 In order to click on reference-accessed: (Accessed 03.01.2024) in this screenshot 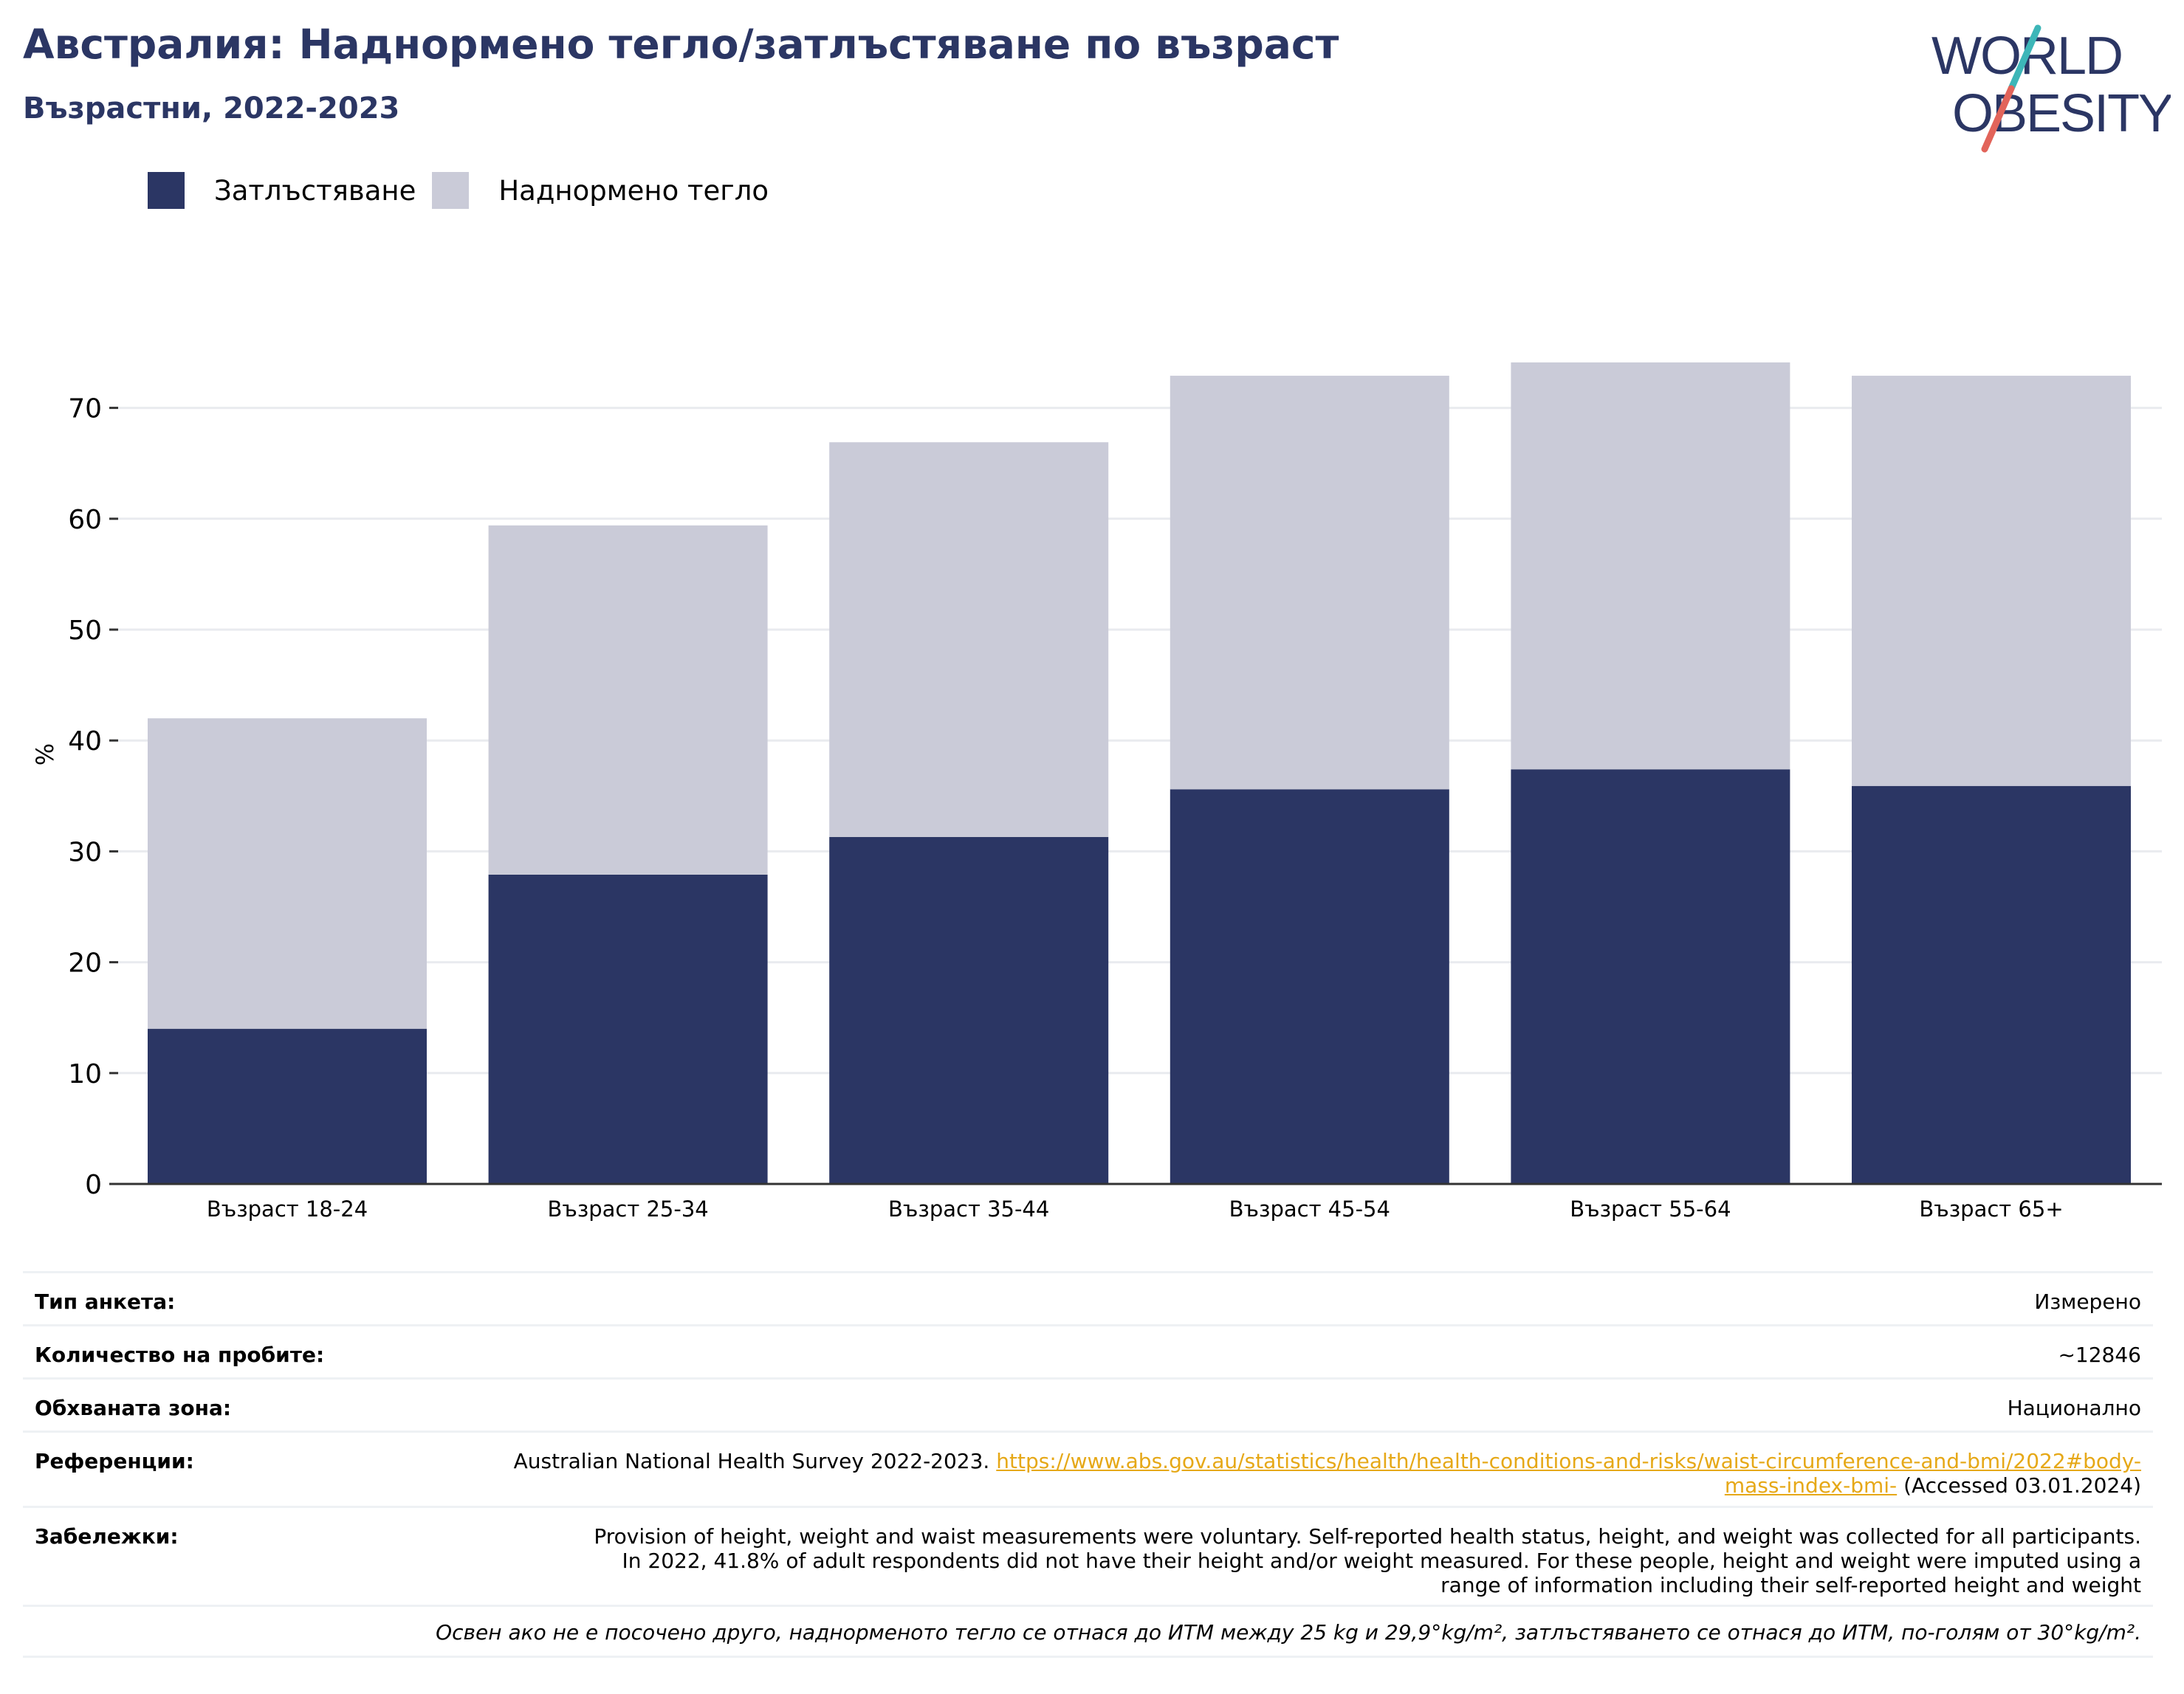, I will do `click(2022, 1485)`.